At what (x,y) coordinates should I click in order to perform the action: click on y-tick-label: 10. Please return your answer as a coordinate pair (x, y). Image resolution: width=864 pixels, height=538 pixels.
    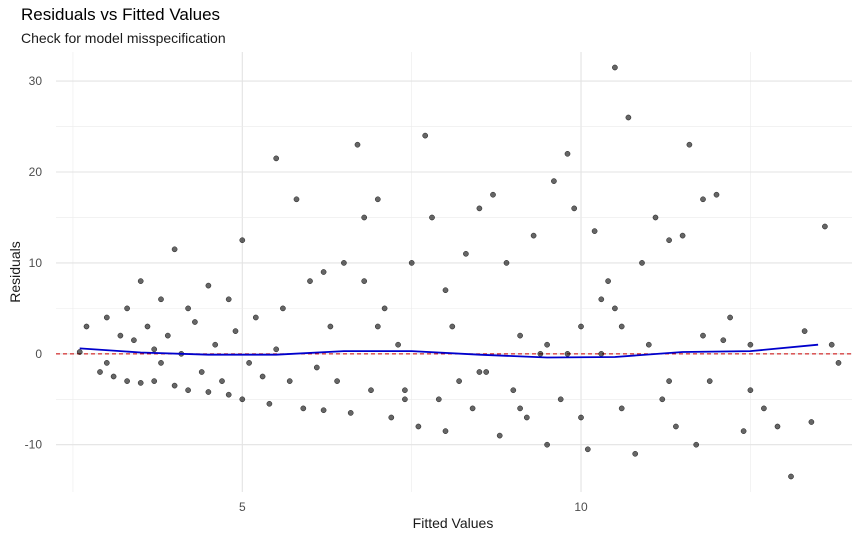
    Looking at the image, I should click on (36, 263).